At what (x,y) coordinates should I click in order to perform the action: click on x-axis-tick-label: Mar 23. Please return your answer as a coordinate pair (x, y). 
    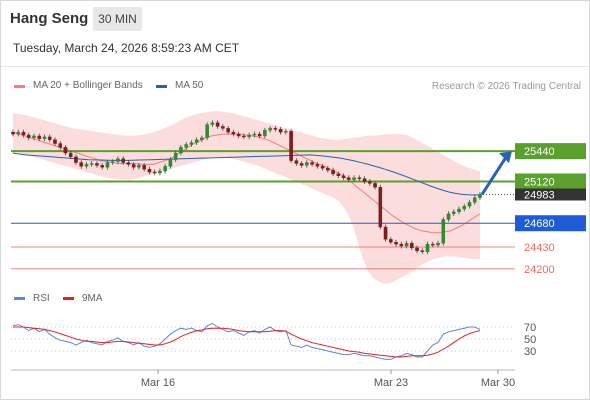
    Looking at the image, I should click on (391, 383).